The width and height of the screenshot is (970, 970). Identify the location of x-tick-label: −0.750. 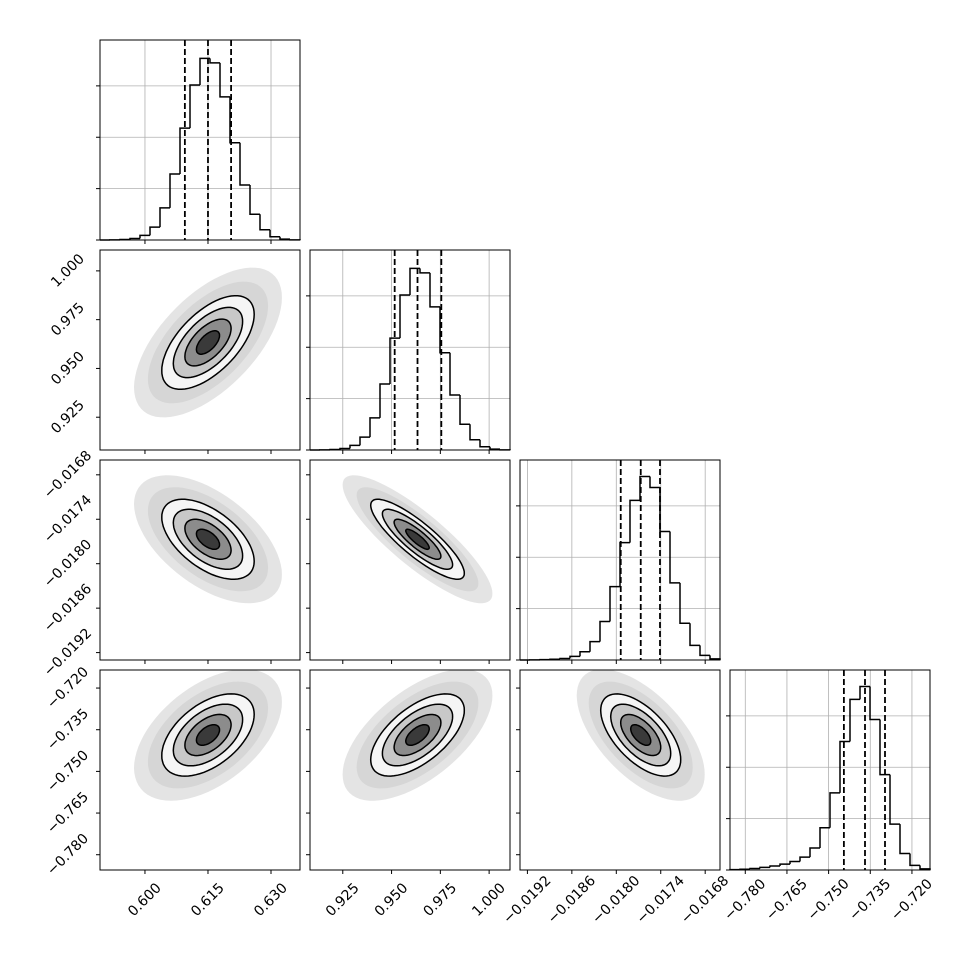
(829, 900).